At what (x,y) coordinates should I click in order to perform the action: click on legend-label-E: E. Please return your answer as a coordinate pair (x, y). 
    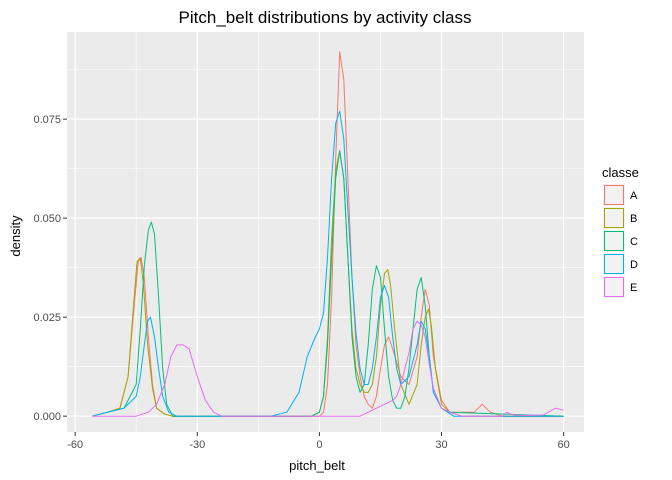
    Looking at the image, I should click on (633, 288).